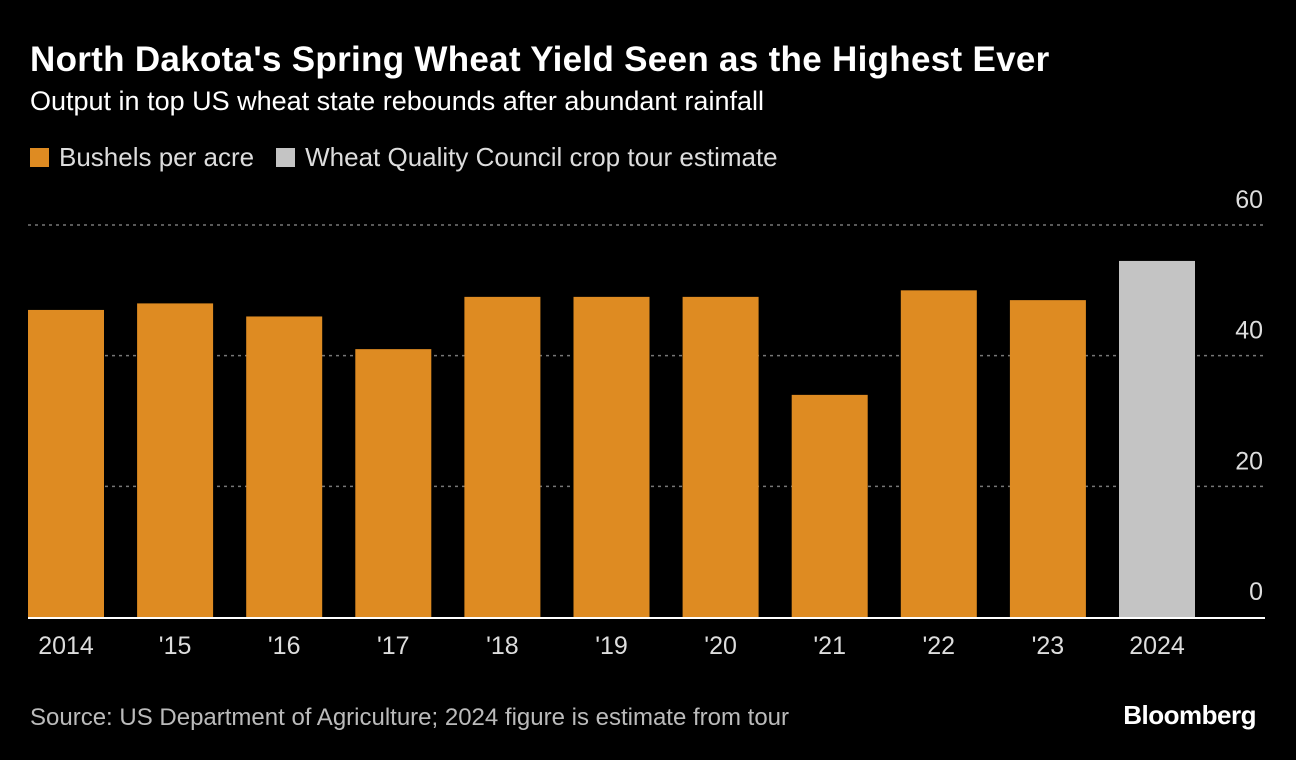 This screenshot has width=1296, height=760. I want to click on legend-label-estimate: Wheat Quality Council crop tour estimate, so click(541, 157).